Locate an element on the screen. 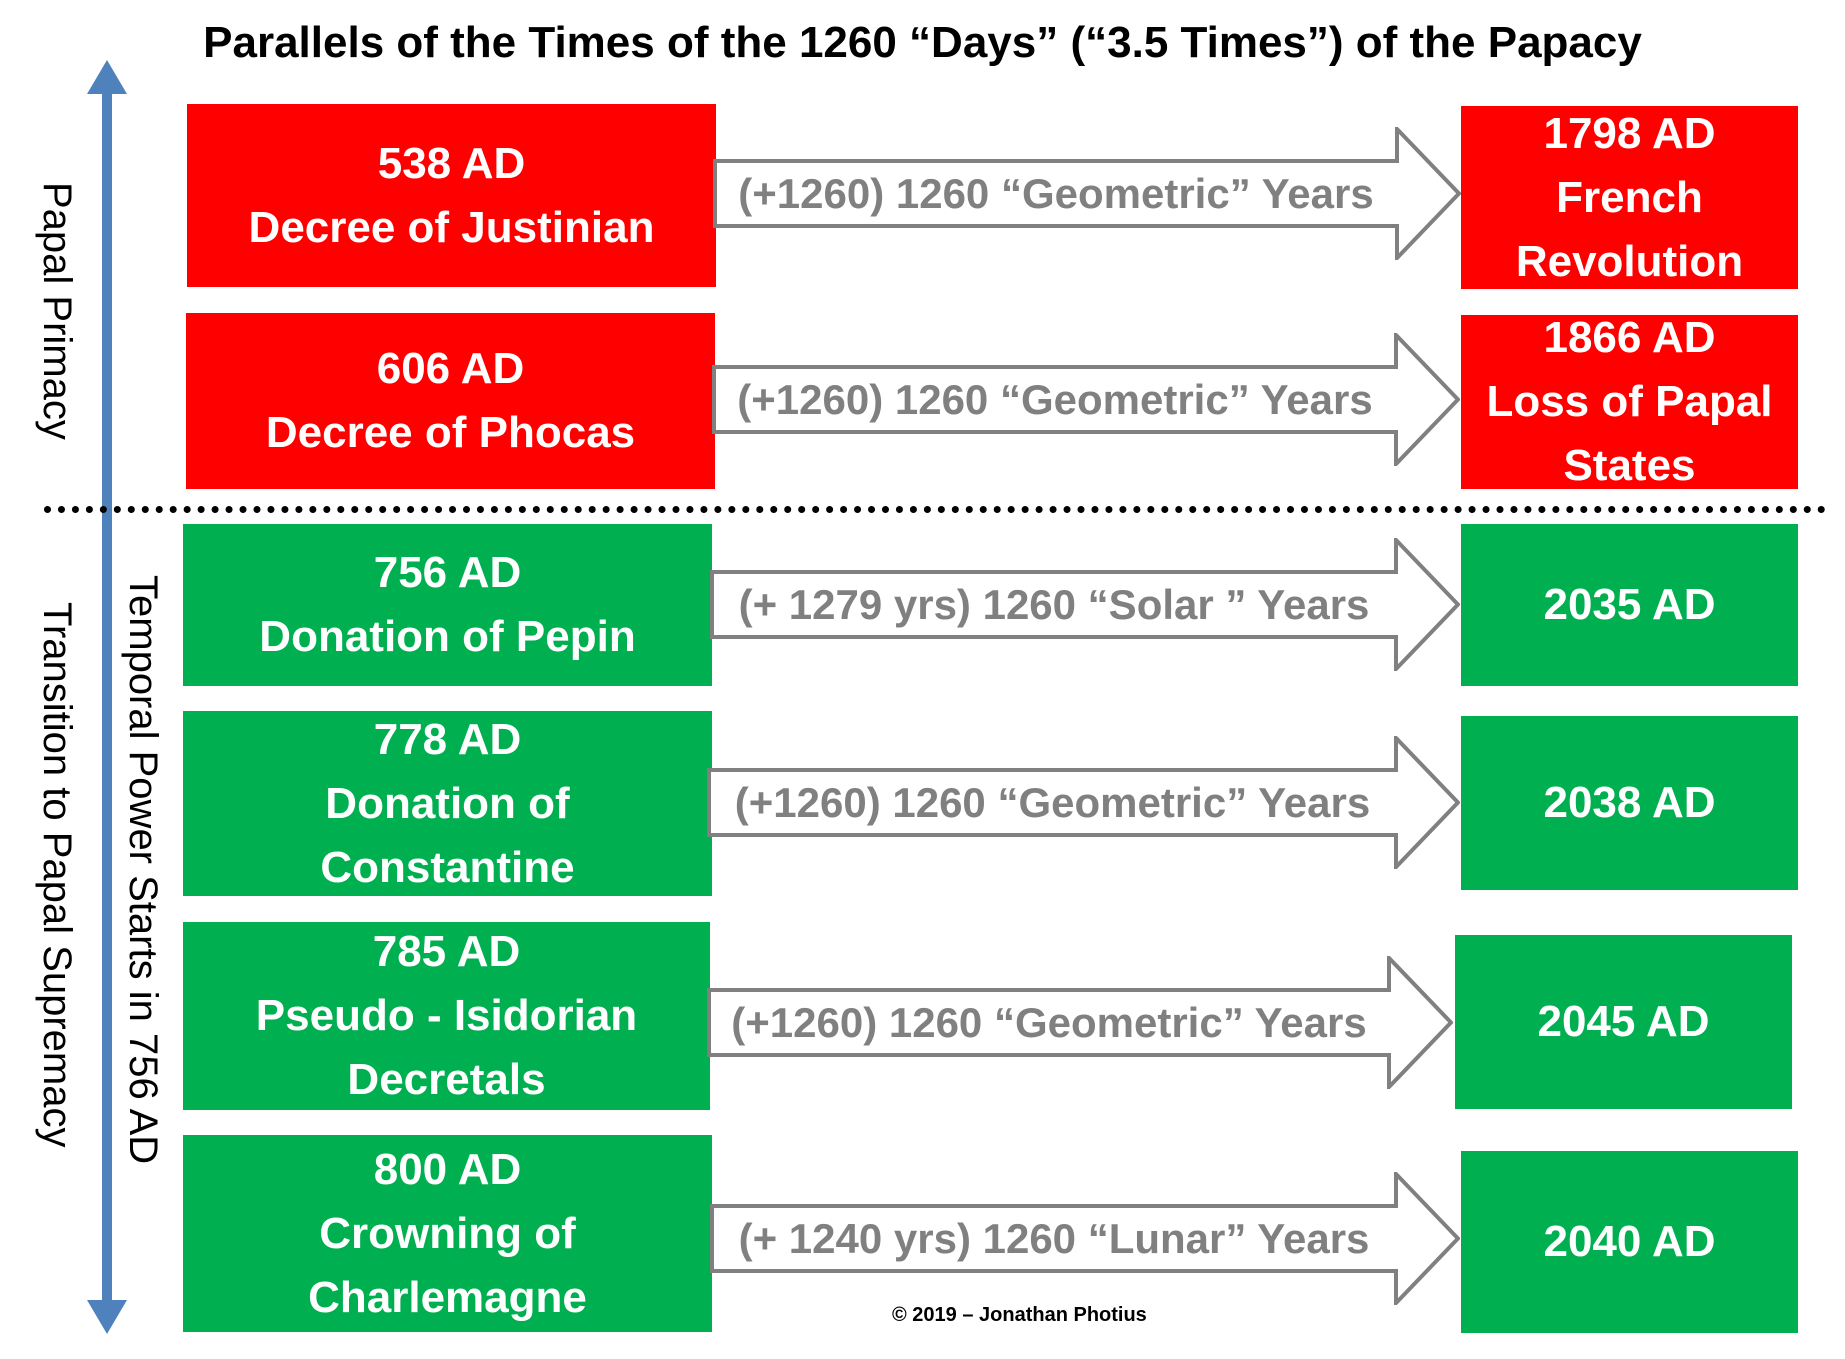 Image resolution: width=1845 pixels, height=1359 pixels. start-date: 606 AD is located at coordinates (450, 368).